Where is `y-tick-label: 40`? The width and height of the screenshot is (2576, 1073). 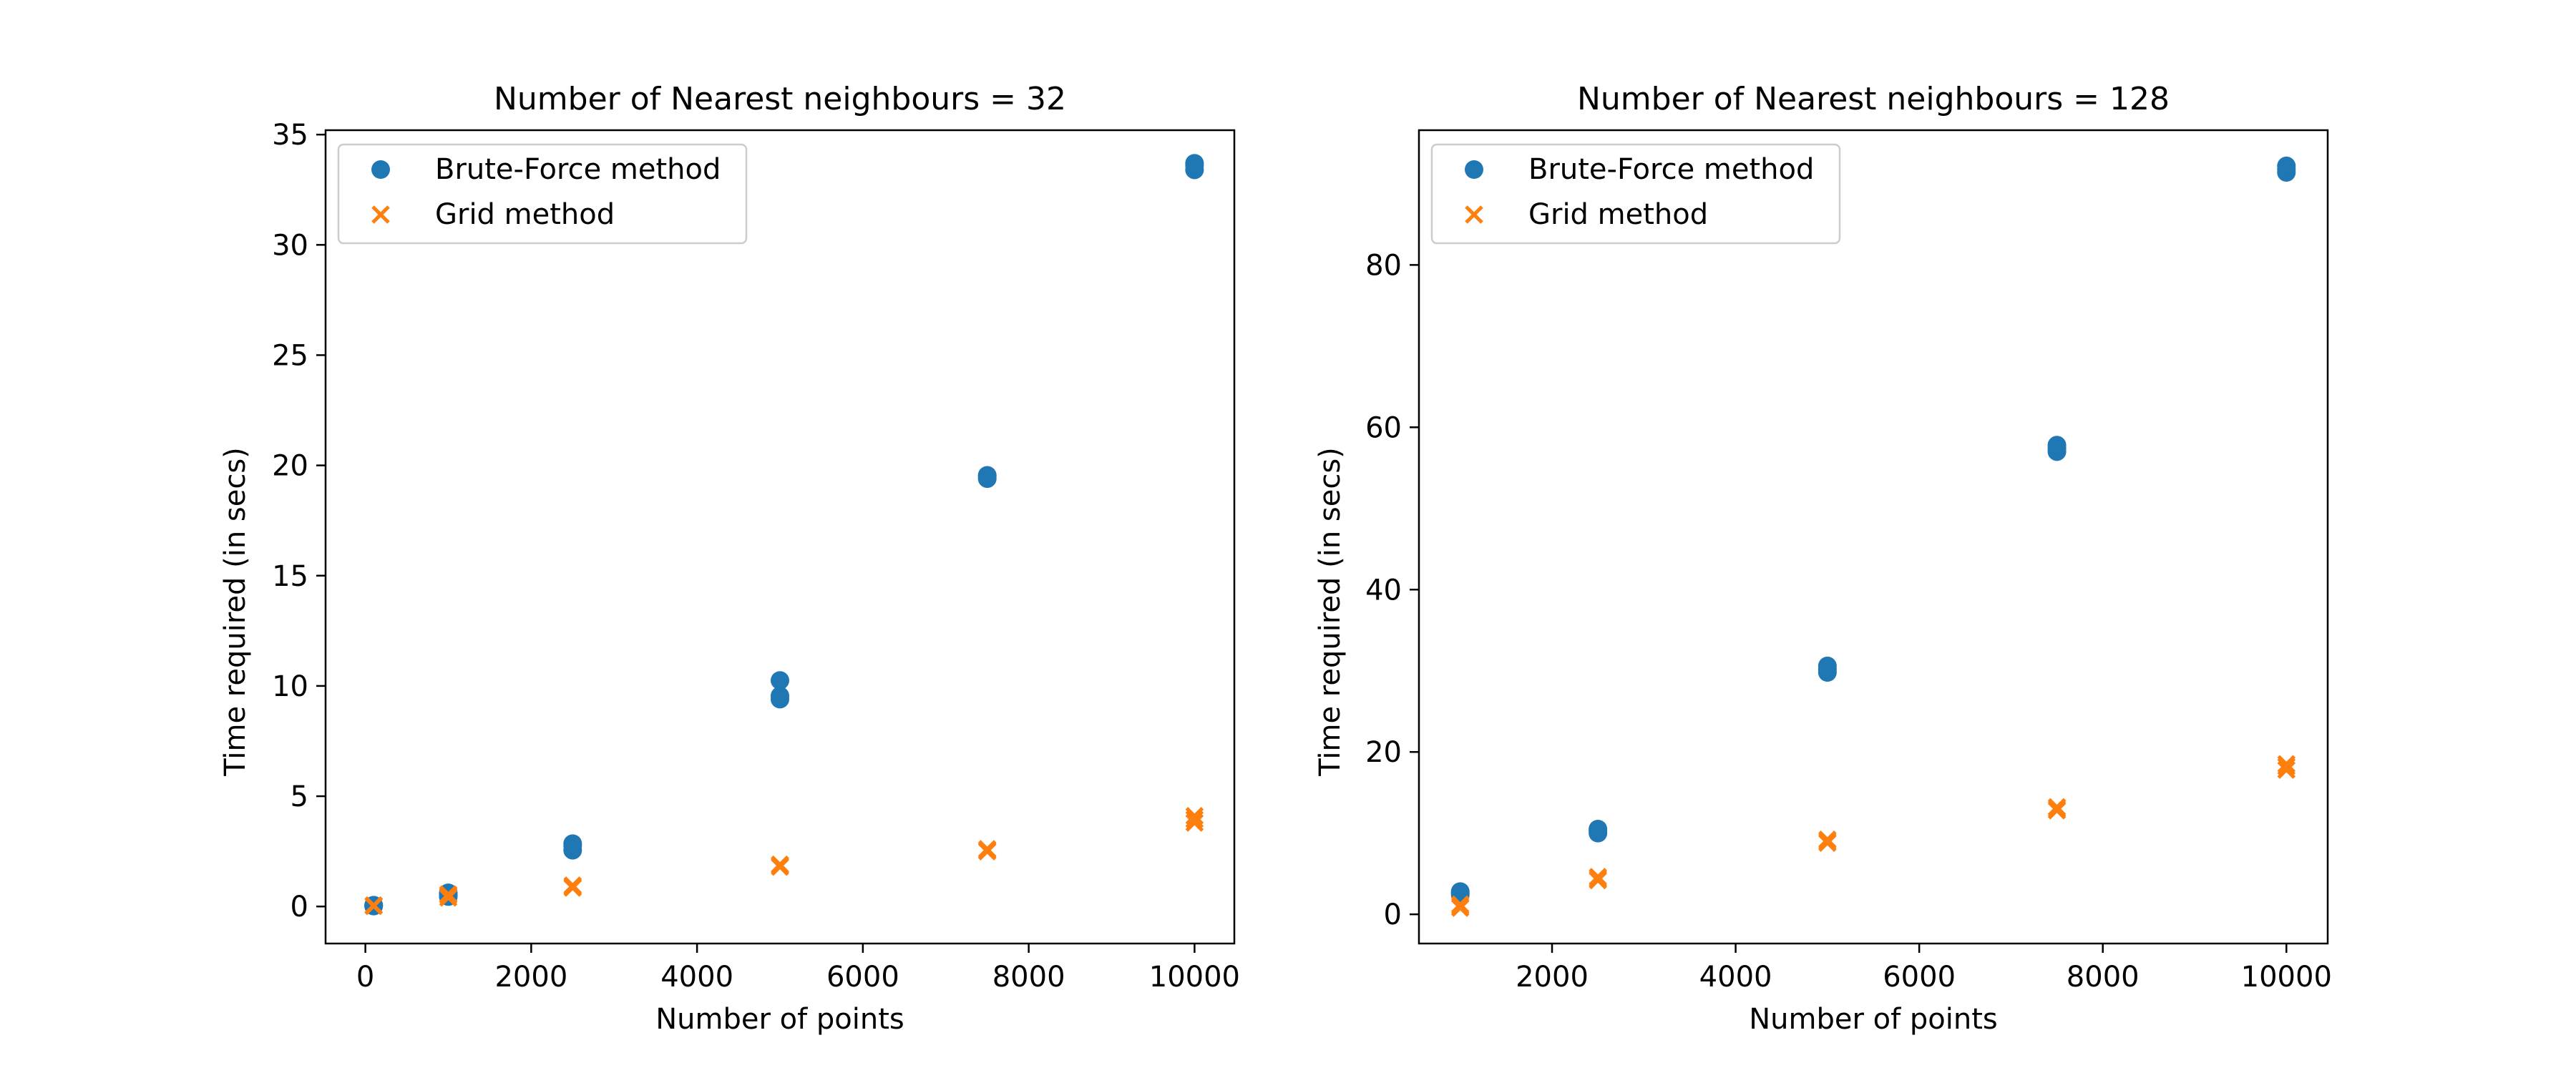 y-tick-label: 40 is located at coordinates (1383, 590).